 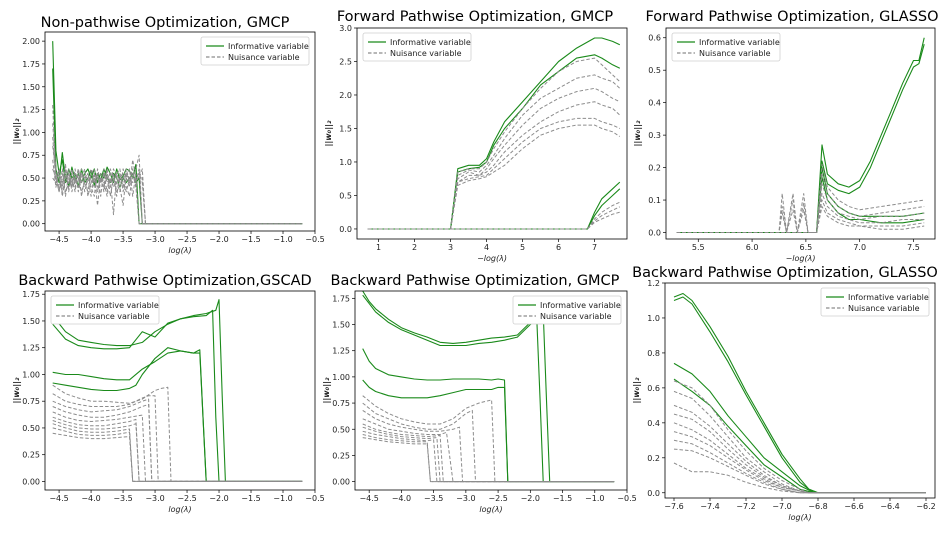 I want to click on x-tick-label: 4, so click(x=486, y=247).